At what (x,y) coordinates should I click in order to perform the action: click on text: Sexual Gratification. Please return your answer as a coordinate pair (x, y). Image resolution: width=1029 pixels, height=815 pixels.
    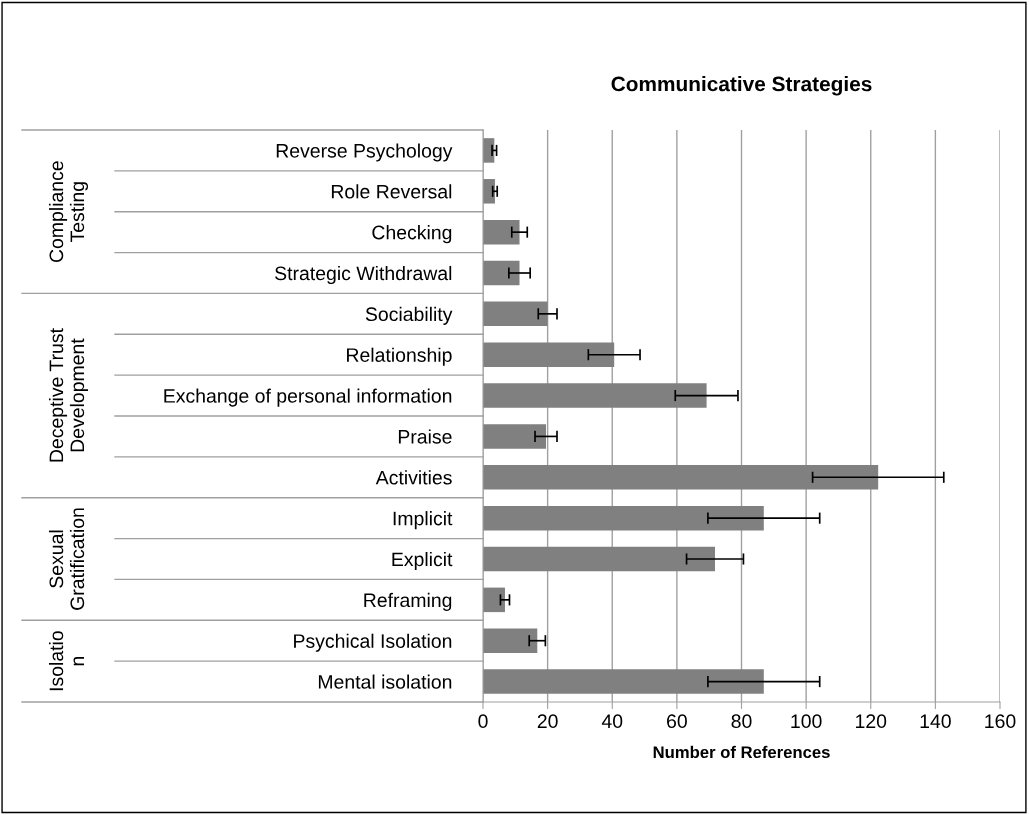
    Looking at the image, I should click on (66, 559).